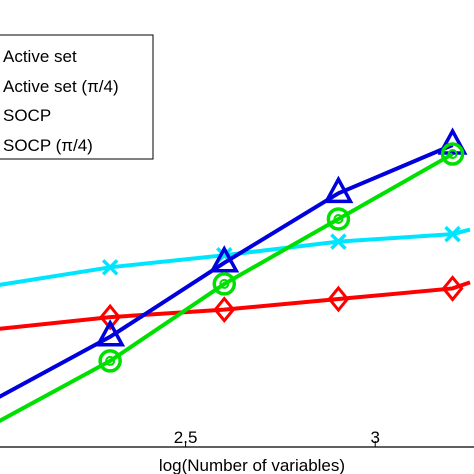 This screenshot has height=474, width=474. What do you see at coordinates (186, 437) in the screenshot?
I see `x-tick-label: 2.5` at bounding box center [186, 437].